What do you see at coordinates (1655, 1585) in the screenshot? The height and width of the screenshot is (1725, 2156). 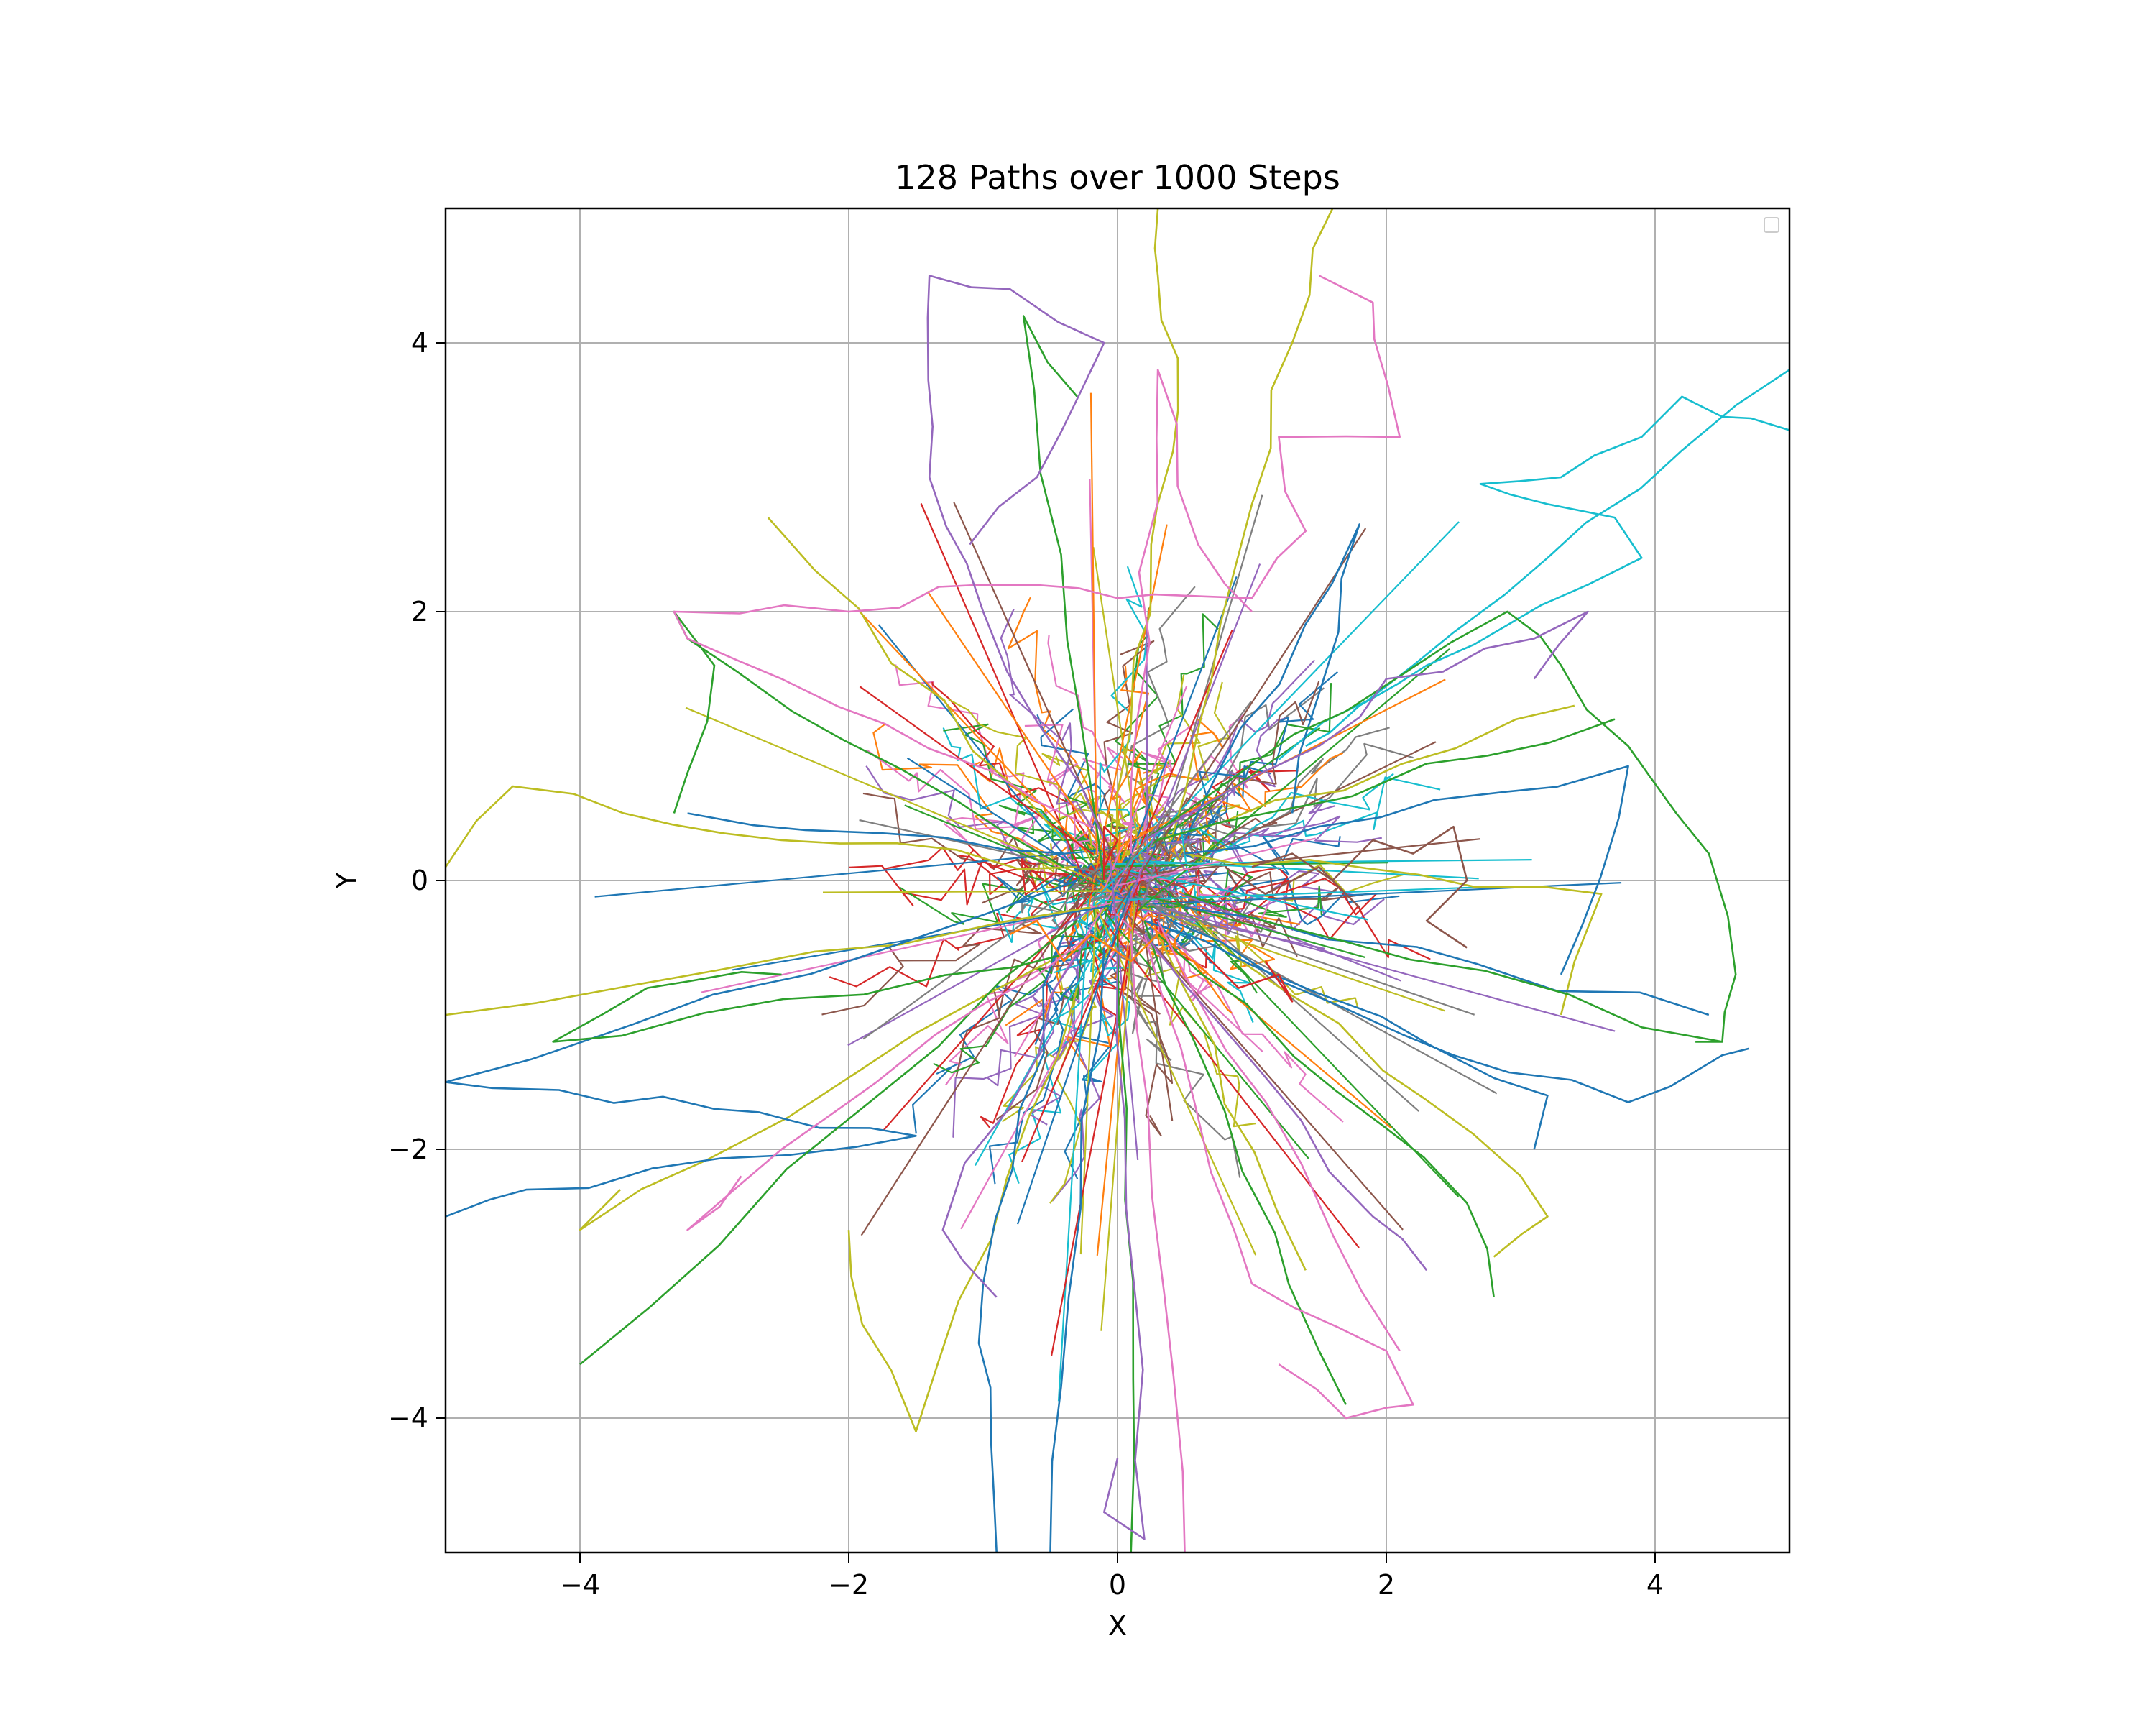 I see `x-tick-label: 4` at bounding box center [1655, 1585].